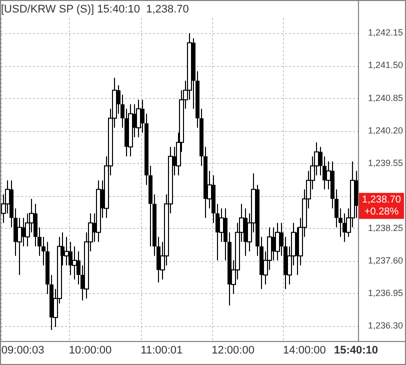  What do you see at coordinates (386, 293) in the screenshot?
I see `y-tick-label: 1,236.95` at bounding box center [386, 293].